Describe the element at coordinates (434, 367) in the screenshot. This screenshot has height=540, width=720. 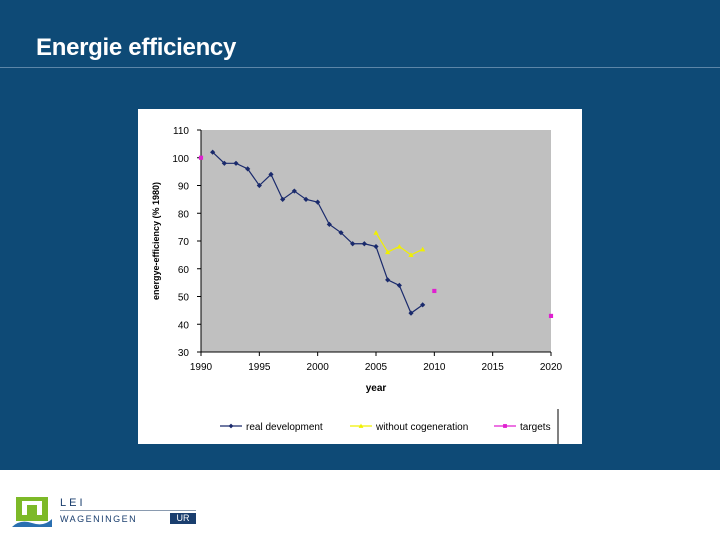
I see `x-tick-label: 2010` at that location.